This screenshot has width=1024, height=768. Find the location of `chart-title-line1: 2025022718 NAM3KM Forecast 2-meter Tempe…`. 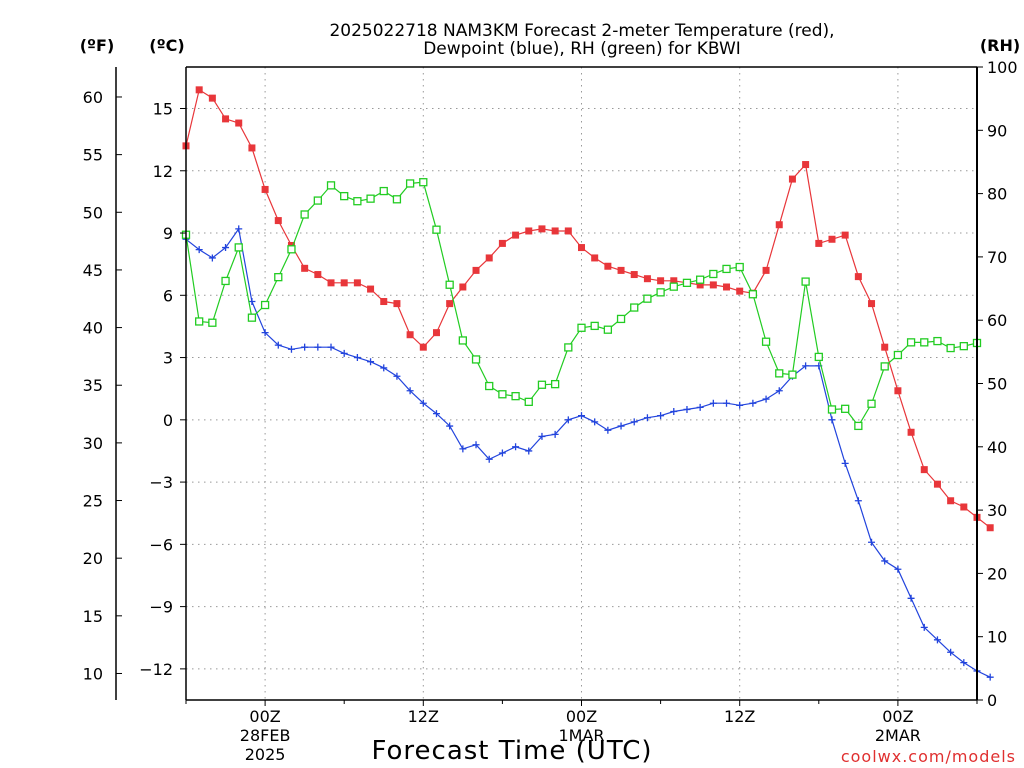

chart-title-line1: 2025022718 NAM3KM Forecast 2-meter Tempe… is located at coordinates (581, 31).